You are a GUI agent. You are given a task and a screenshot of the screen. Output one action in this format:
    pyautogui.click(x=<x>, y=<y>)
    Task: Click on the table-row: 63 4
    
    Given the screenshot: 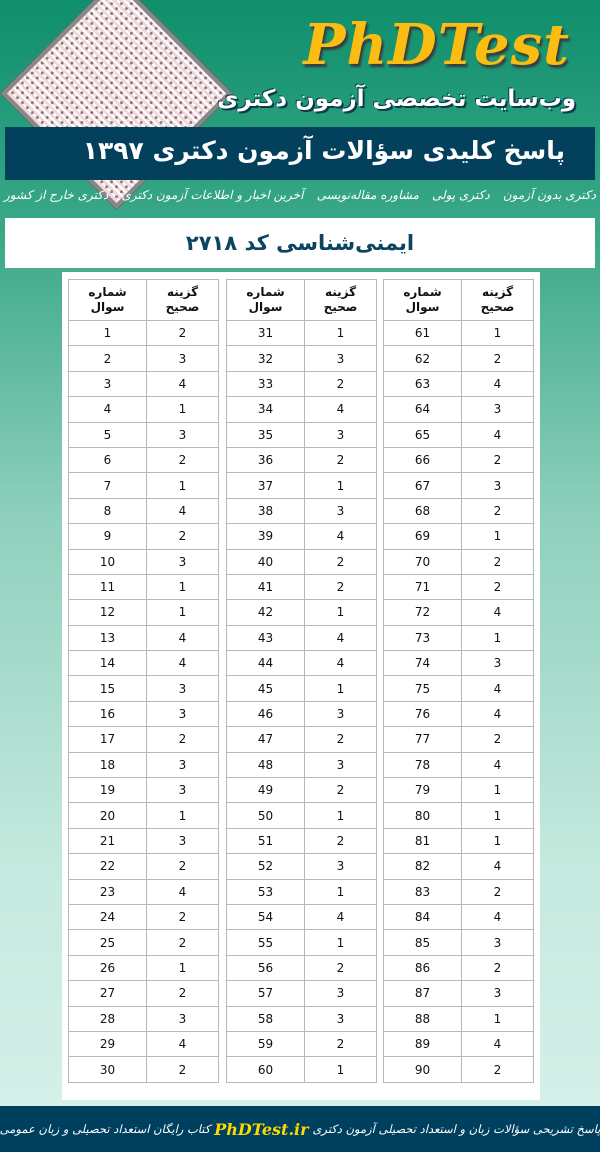 What is the action you would take?
    pyautogui.click(x=458, y=384)
    